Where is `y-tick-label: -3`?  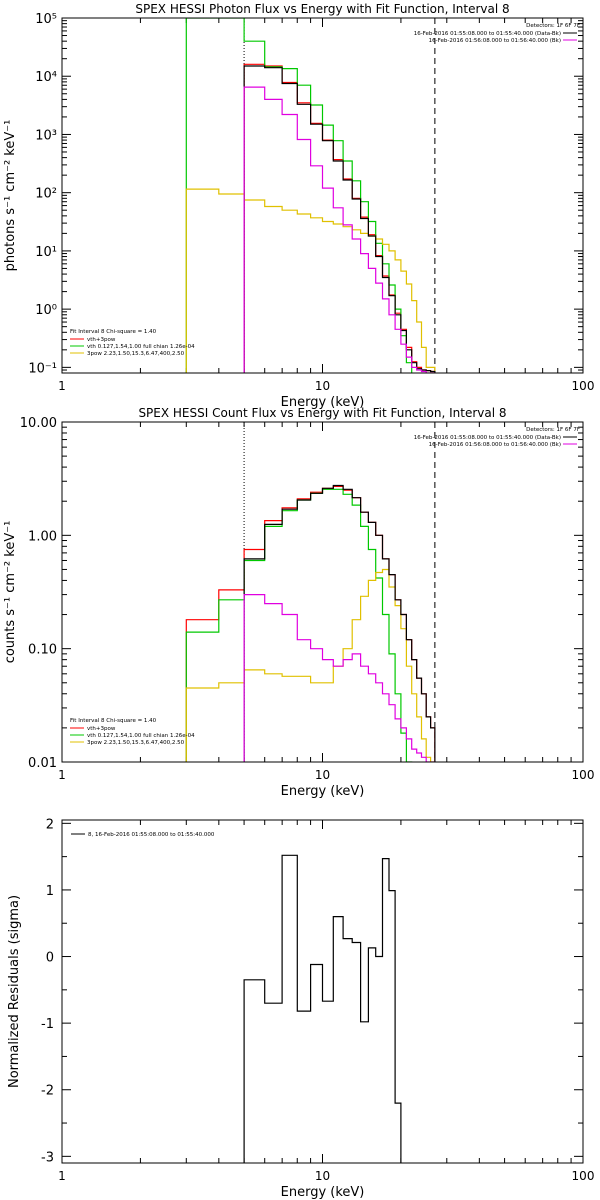
y-tick-label: -3 is located at coordinates (47, 1157).